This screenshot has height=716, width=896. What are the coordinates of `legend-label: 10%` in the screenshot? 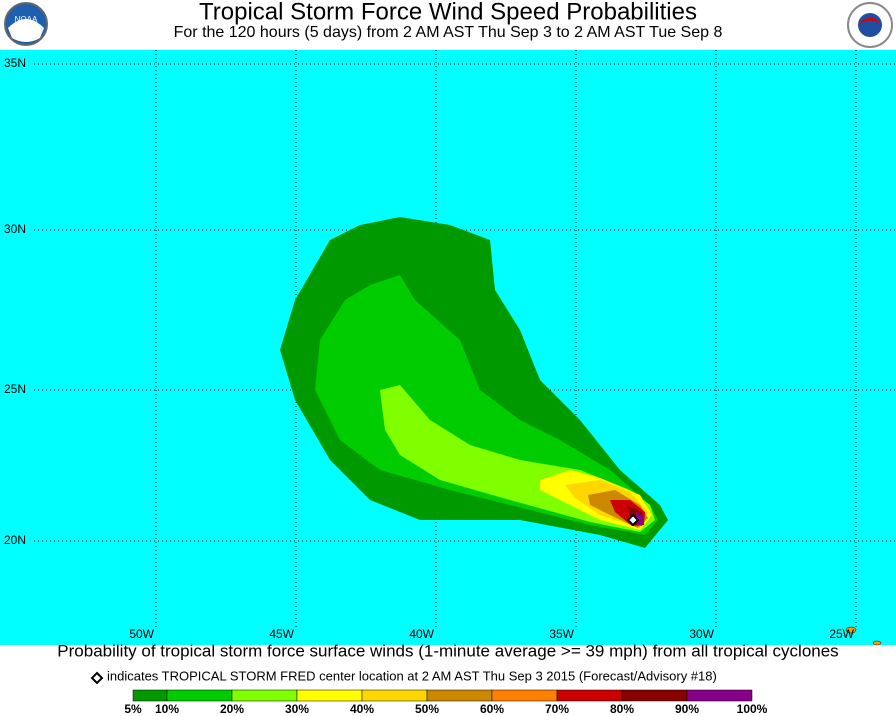 It's located at (167, 709).